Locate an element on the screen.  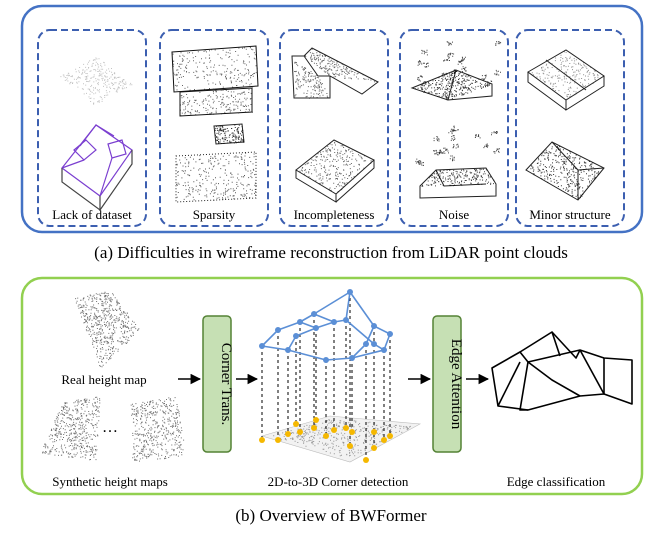
label-noise: Noise is located at coordinates (454, 214).